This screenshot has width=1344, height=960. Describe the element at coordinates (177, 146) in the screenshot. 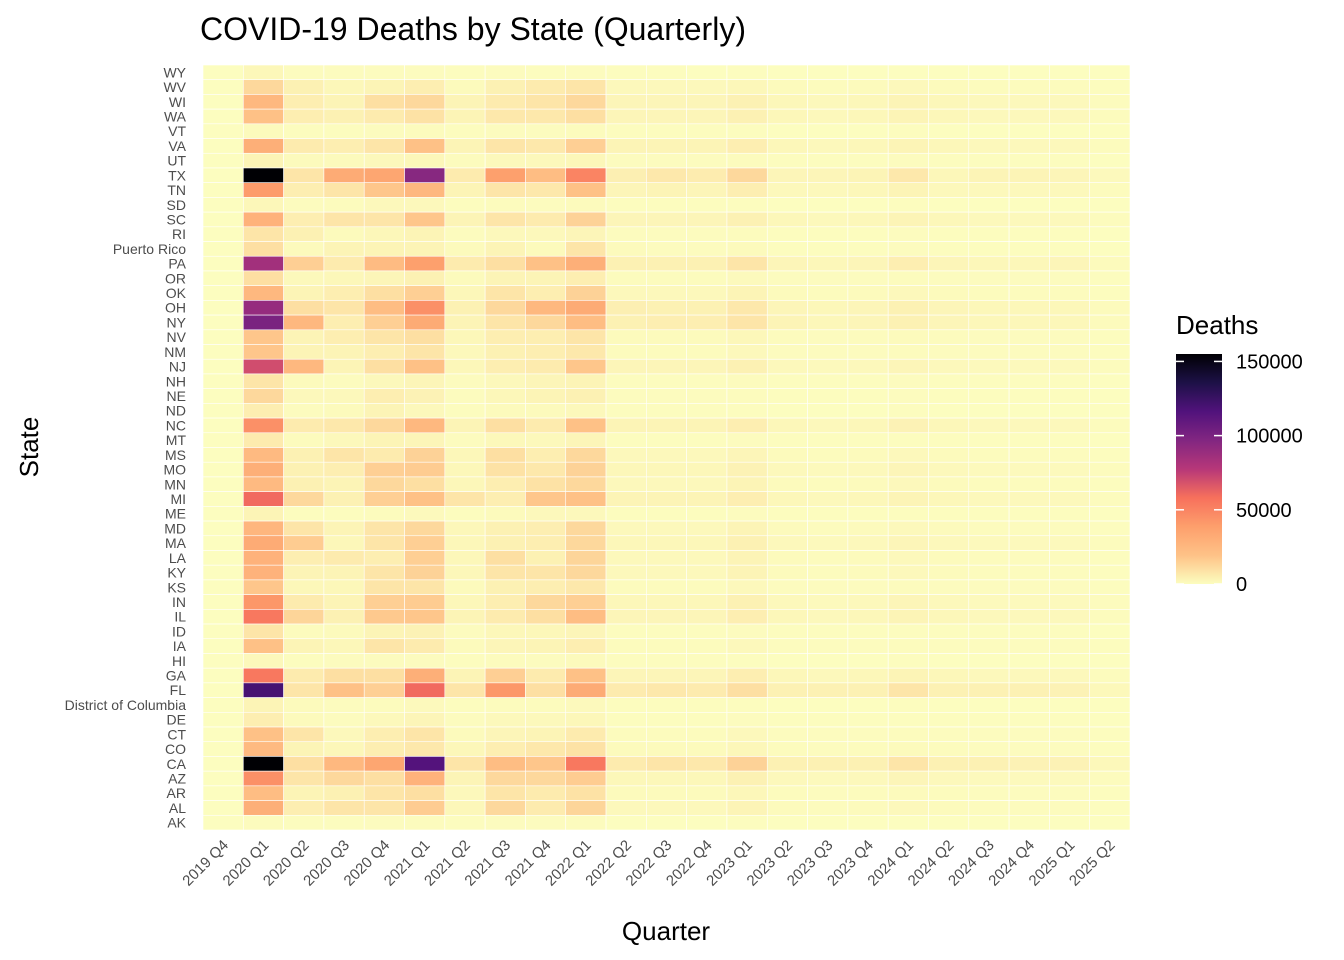

I see `y-tick-label: VA` at that location.